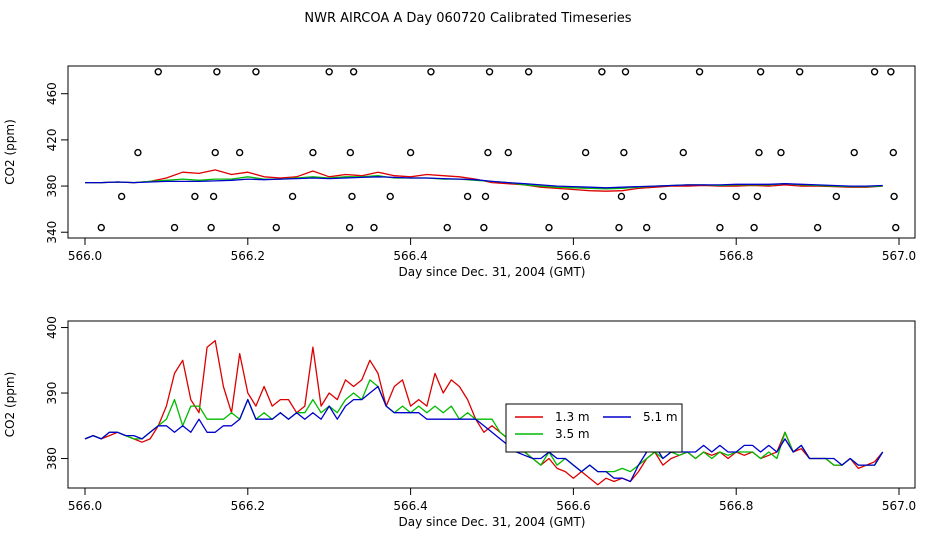 This screenshot has height=540, width=936. What do you see at coordinates (52, 327) in the screenshot?
I see `y-tick-label: 400` at bounding box center [52, 327].